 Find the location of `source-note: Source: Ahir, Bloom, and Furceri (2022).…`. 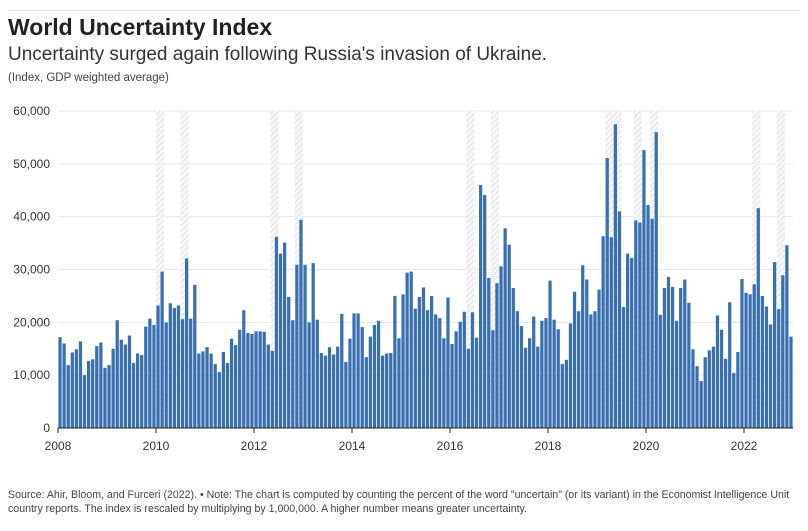

source-note: Source: Ahir, Bloom, and Furceri (2022).… is located at coordinates (399, 502).